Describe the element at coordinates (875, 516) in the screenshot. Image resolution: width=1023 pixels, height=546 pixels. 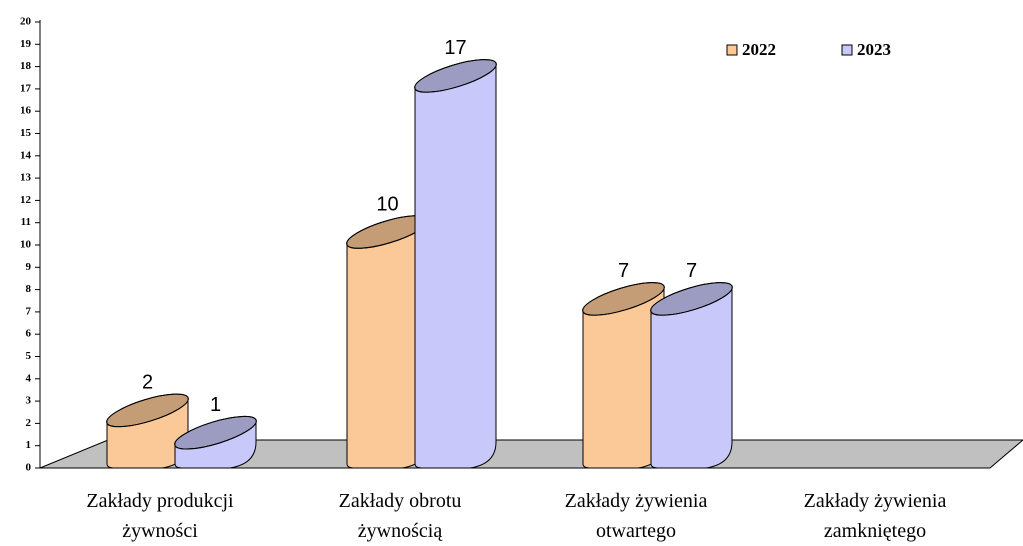
I see `x-tick-label: Zakłady żywienia zamkniętego` at that location.